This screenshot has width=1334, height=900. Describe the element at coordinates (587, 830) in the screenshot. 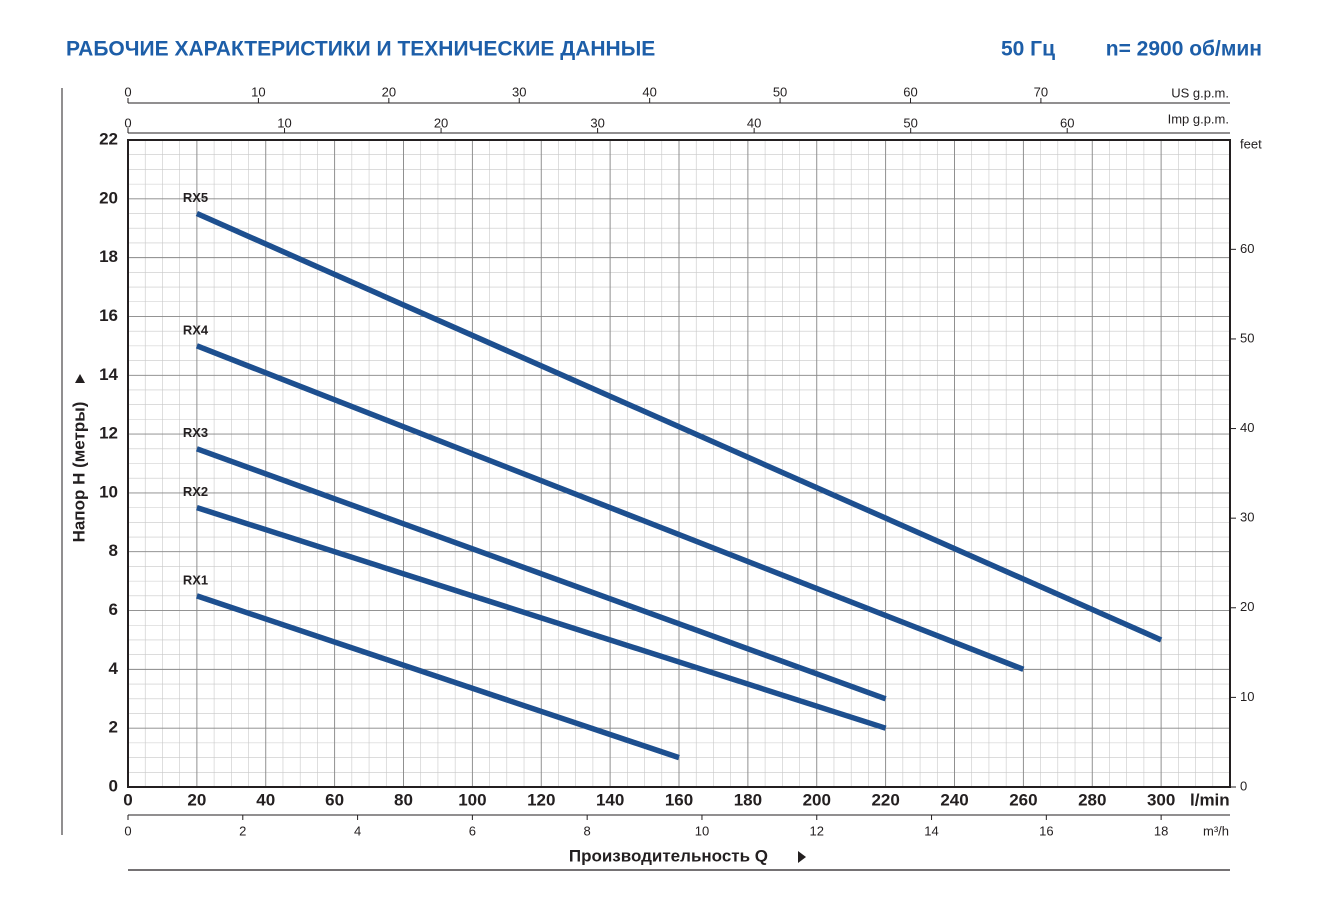

I see `bottom-tick-label: 8` at that location.